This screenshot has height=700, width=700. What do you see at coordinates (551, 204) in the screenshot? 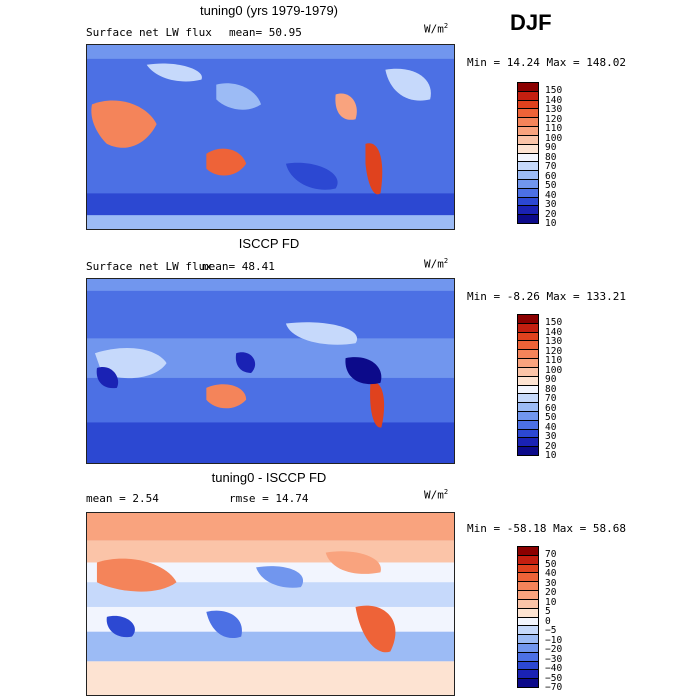
I see `panel-1-colorbar-label: 30` at bounding box center [551, 204].